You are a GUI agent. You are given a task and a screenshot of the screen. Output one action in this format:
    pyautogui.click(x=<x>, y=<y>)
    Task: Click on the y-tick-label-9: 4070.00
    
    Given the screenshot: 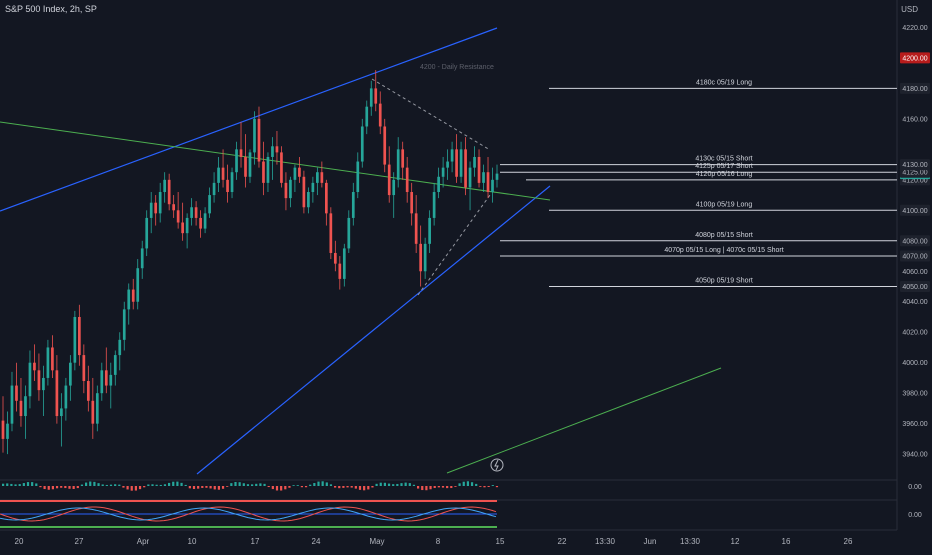 What is the action you would take?
    pyautogui.click(x=914, y=257)
    